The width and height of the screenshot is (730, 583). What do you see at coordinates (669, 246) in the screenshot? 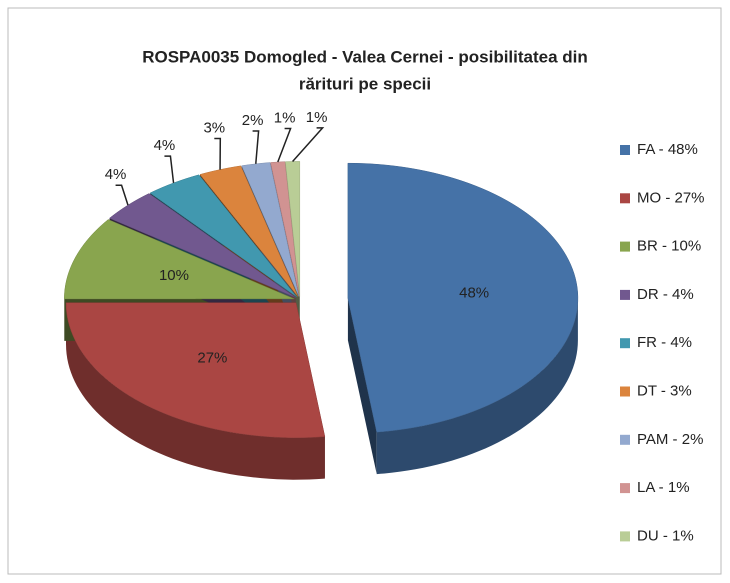
I see `legend-label: BR - 10%` at bounding box center [669, 246].